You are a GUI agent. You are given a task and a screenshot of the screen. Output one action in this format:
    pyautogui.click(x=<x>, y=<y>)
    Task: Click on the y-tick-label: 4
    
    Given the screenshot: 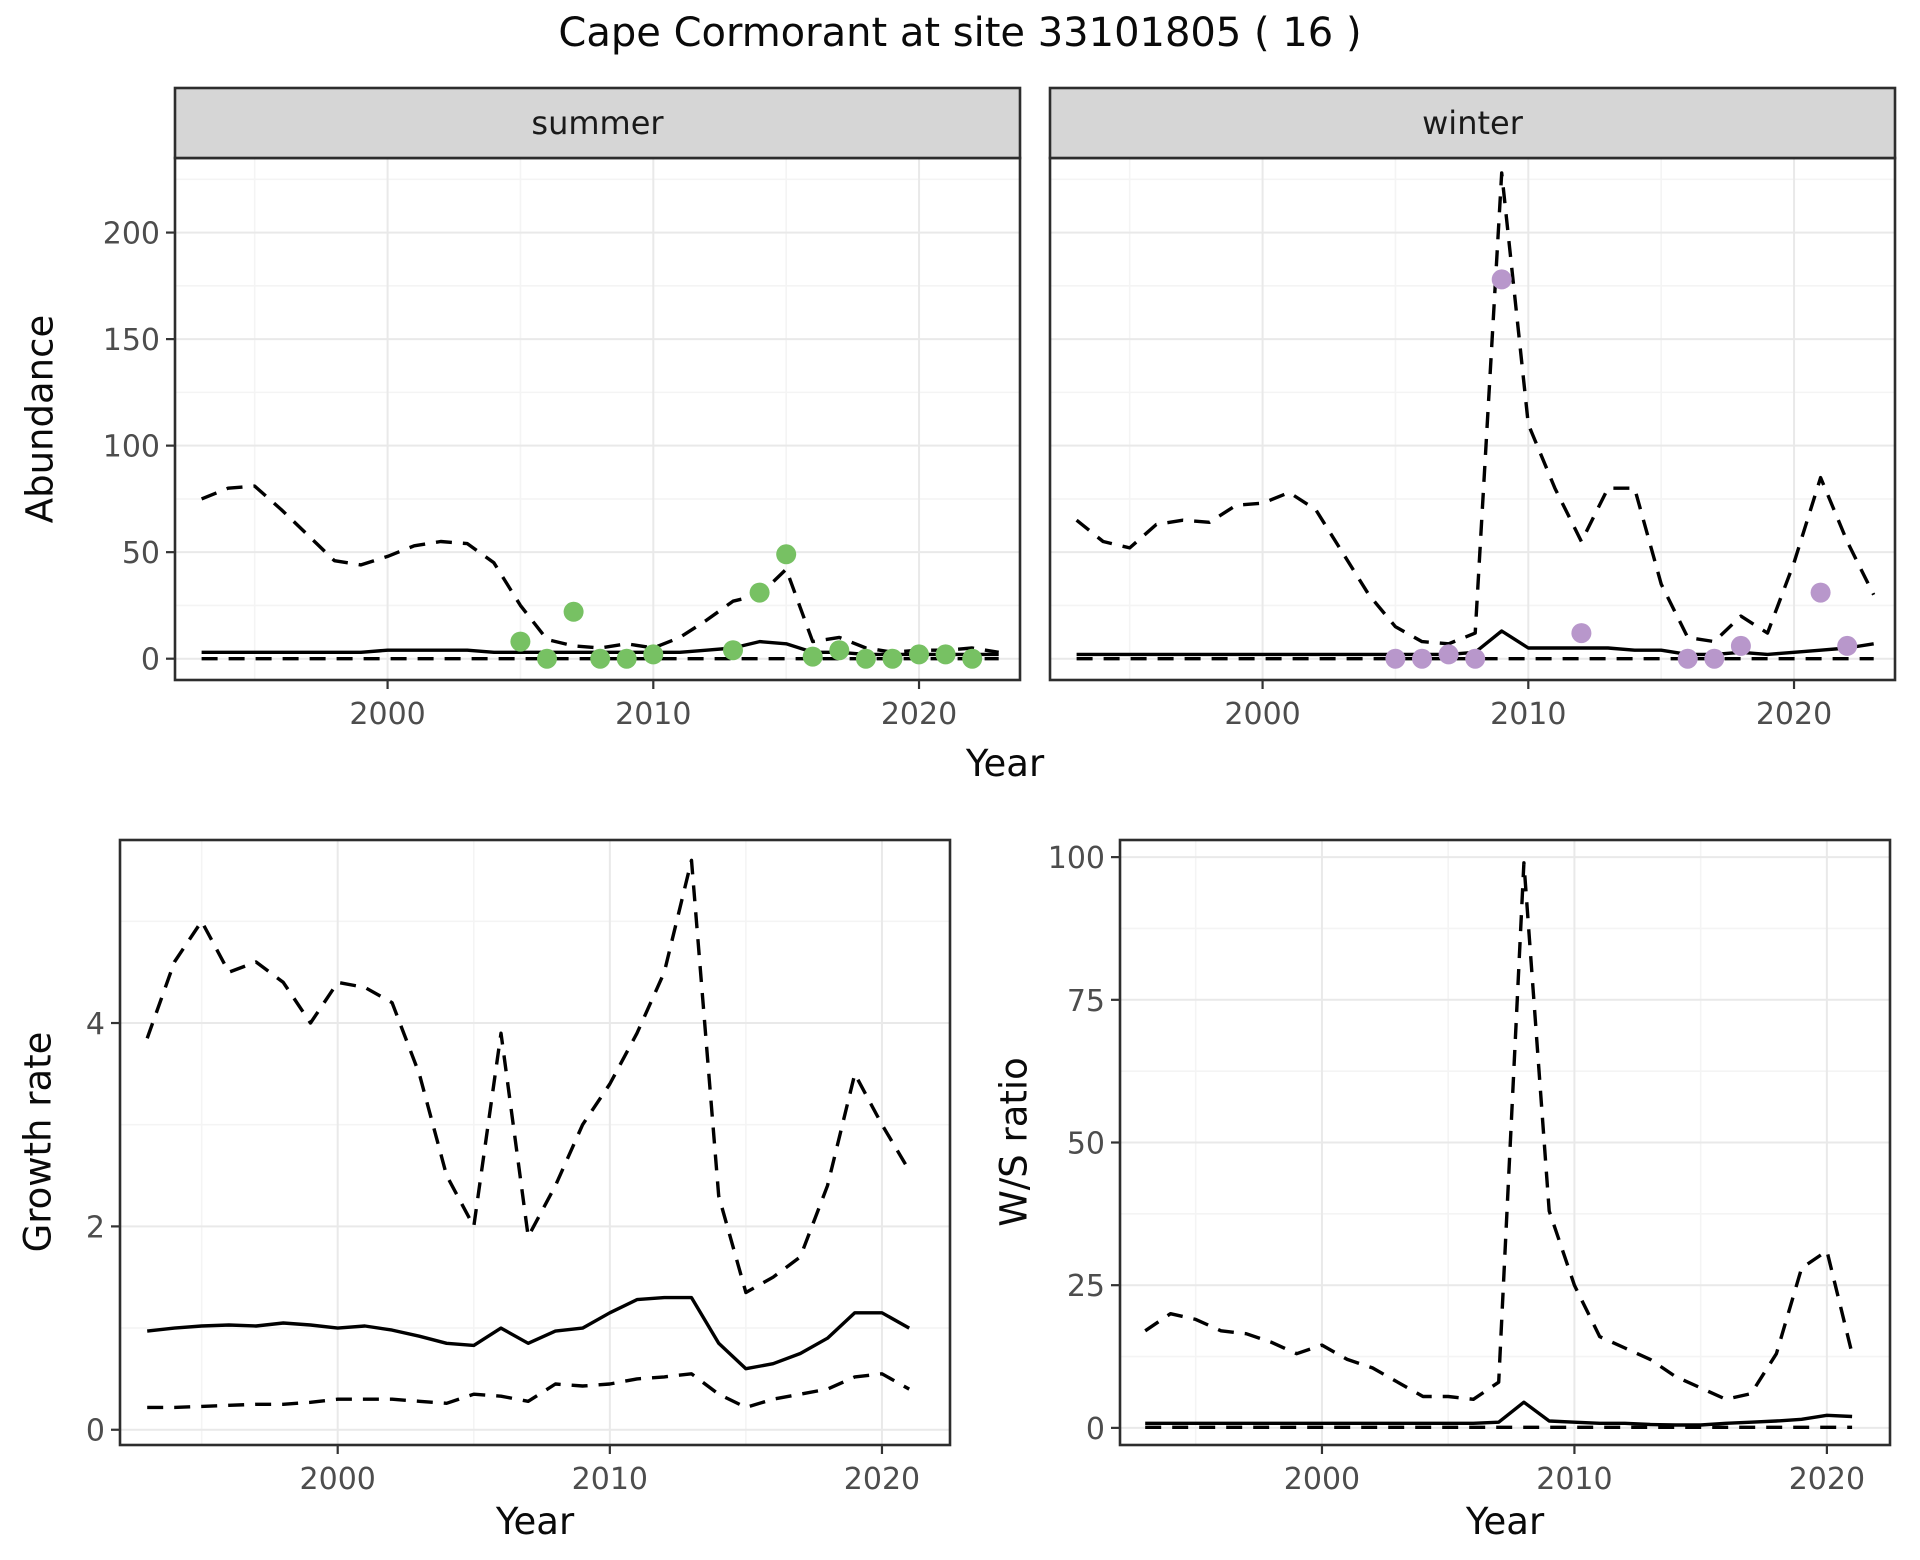 What is the action you would take?
    pyautogui.click(x=95, y=1024)
    